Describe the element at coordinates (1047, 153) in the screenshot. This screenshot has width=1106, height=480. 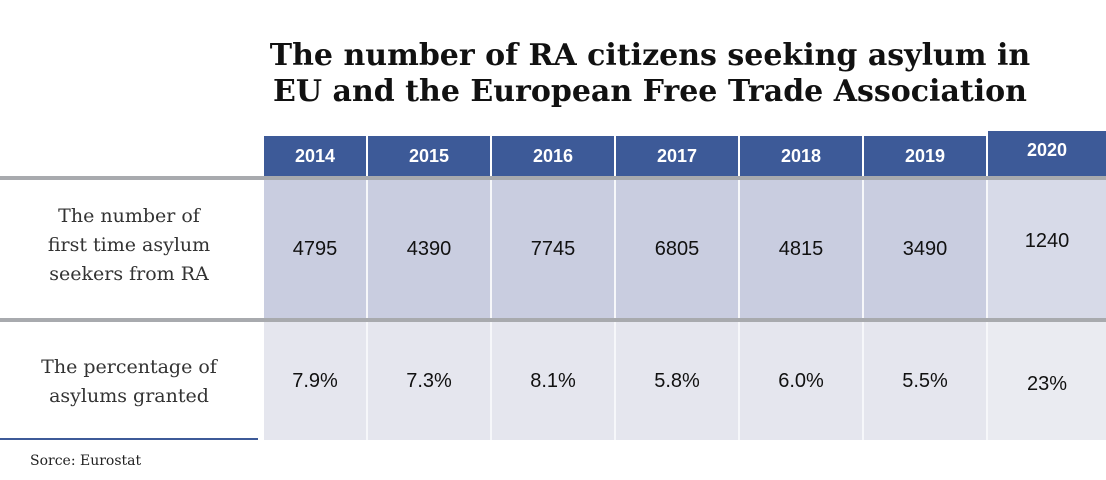
I see `column-header-2020: 2020` at that location.